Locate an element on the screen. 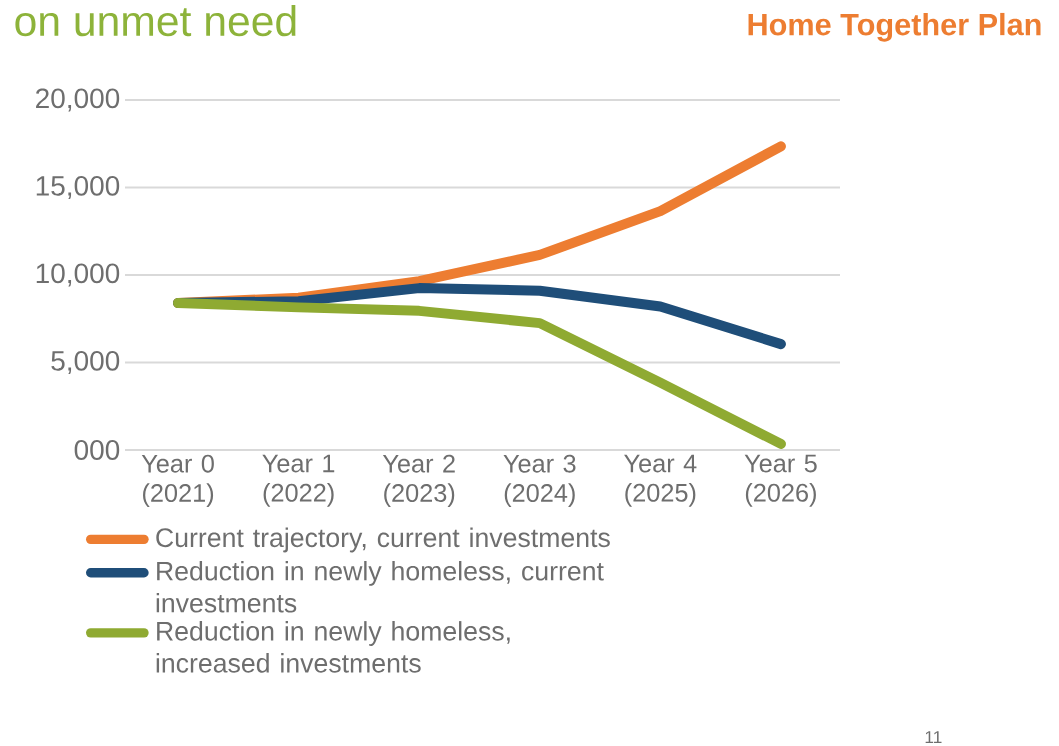 The image size is (1059, 746). y-tick-label: 5,000 is located at coordinates (85, 362).